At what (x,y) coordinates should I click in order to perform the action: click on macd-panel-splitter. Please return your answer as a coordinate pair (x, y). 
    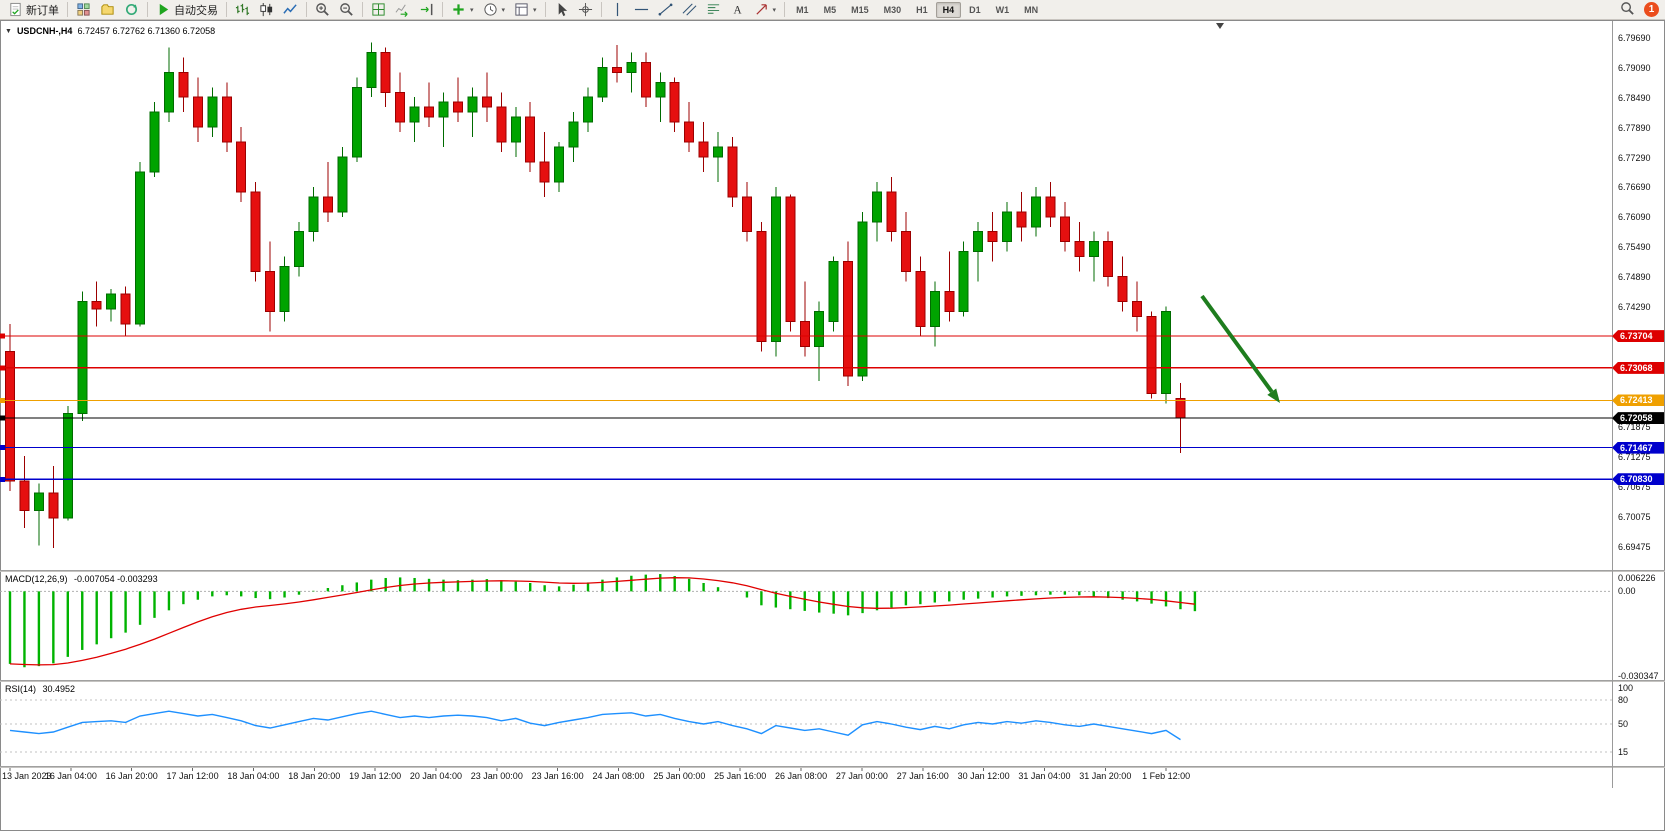
    Looking at the image, I should click on (832, 571).